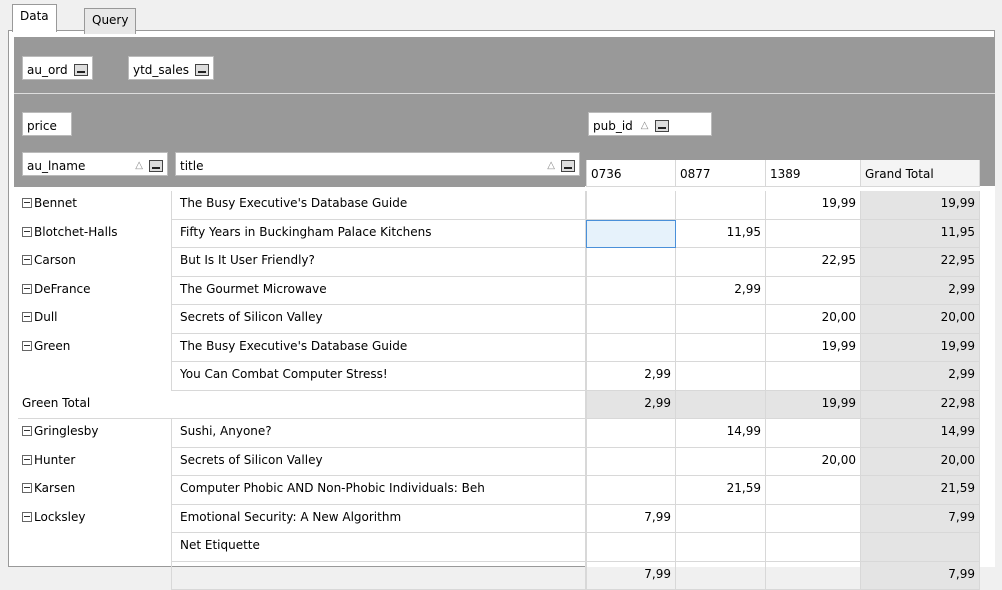 The image size is (1002, 590). I want to click on value-cell: 21,59, so click(721, 490).